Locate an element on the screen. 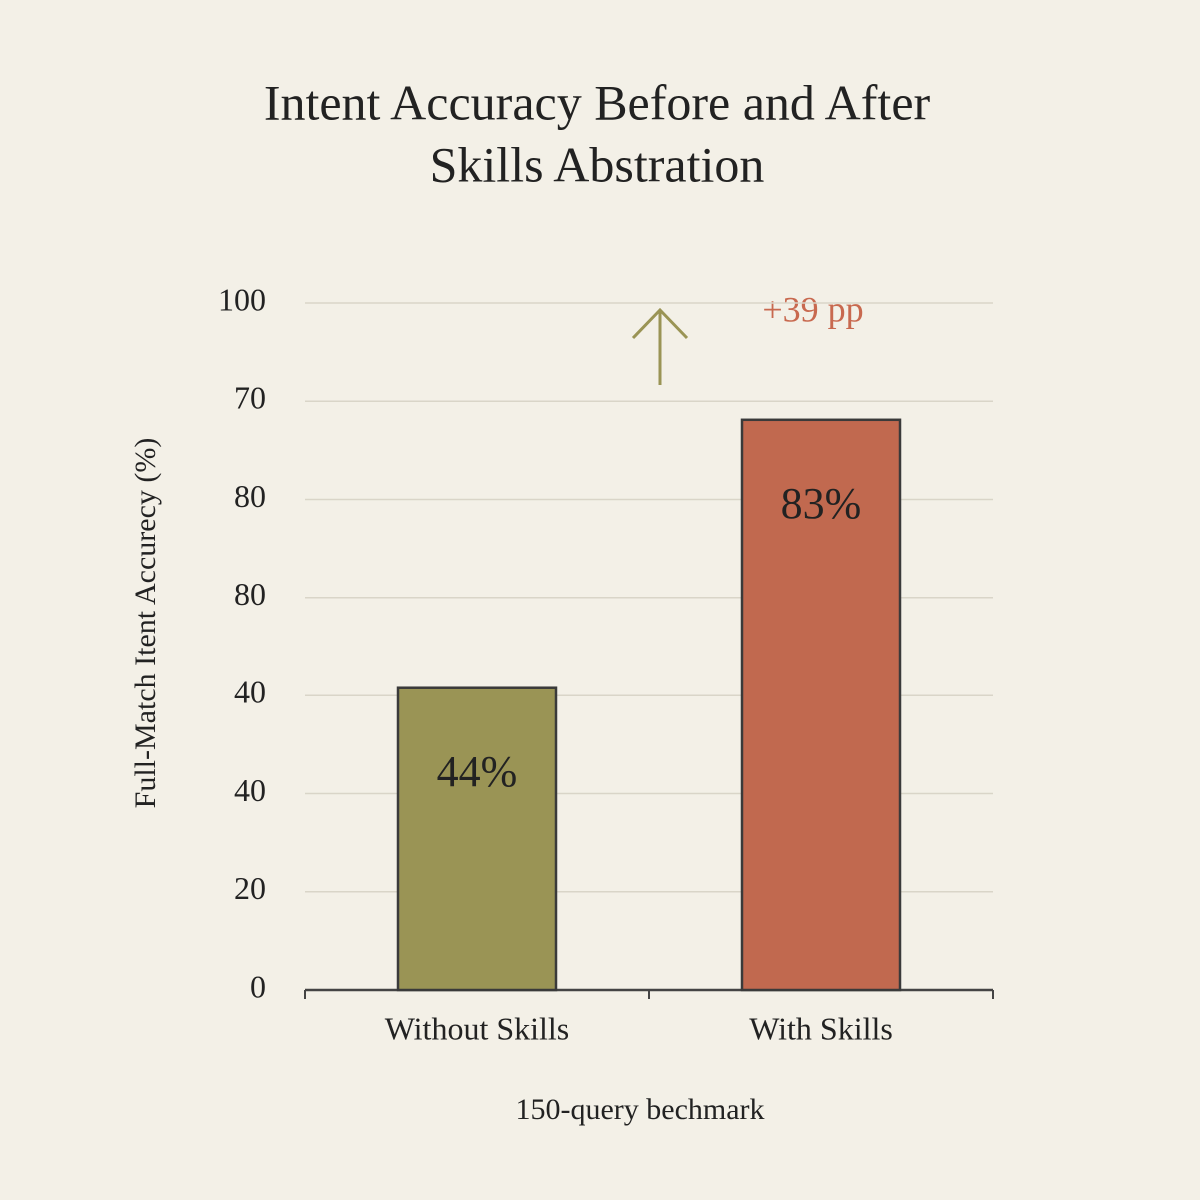 Image resolution: width=1200 pixels, height=1200 pixels. x-axis-label: 150-query bechmark is located at coordinates (639, 1109).